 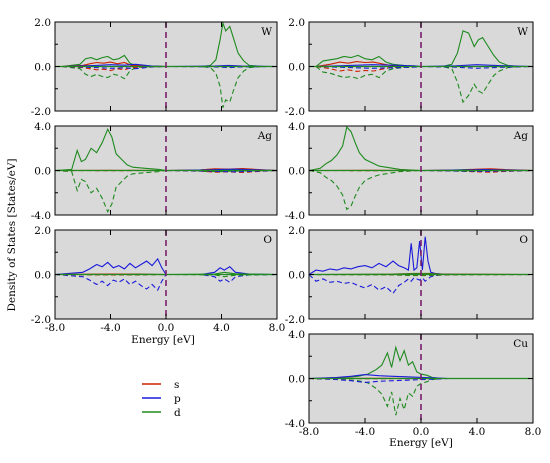 I want to click on panel-left-2: 4.0 0.0 -4.0 Ag, so click(x=154, y=171).